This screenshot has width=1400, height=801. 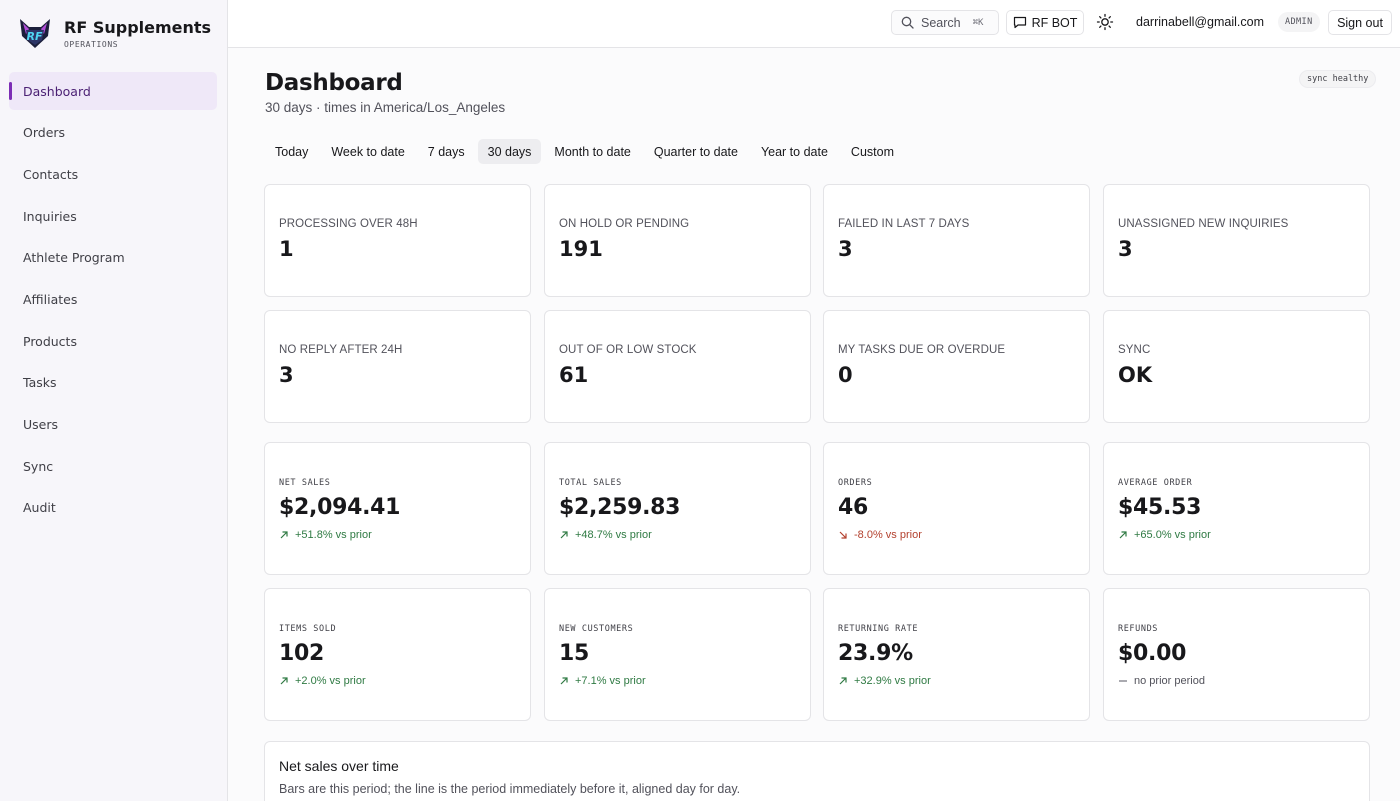 What do you see at coordinates (695, 151) in the screenshot?
I see `range-tab-quarter-to-date: Quarter to date` at bounding box center [695, 151].